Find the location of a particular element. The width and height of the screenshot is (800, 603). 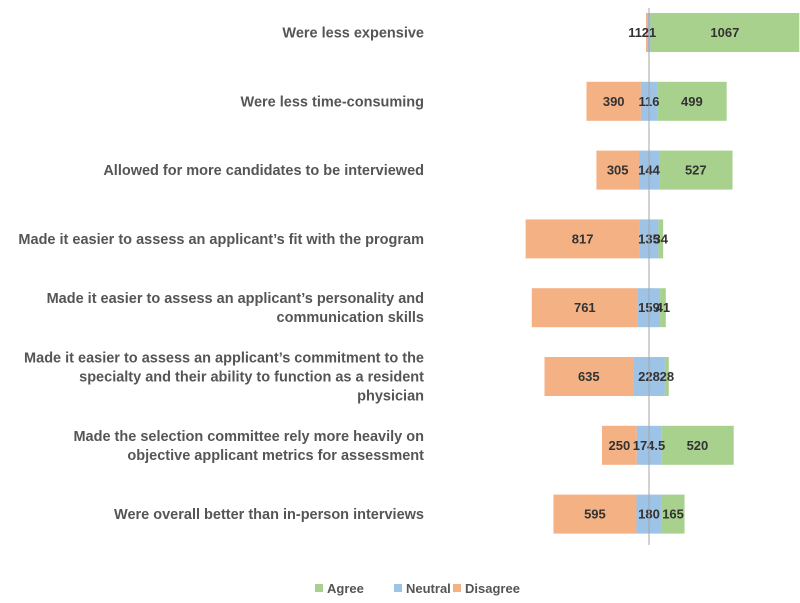

legend-swatch-agree is located at coordinates (319, 588).